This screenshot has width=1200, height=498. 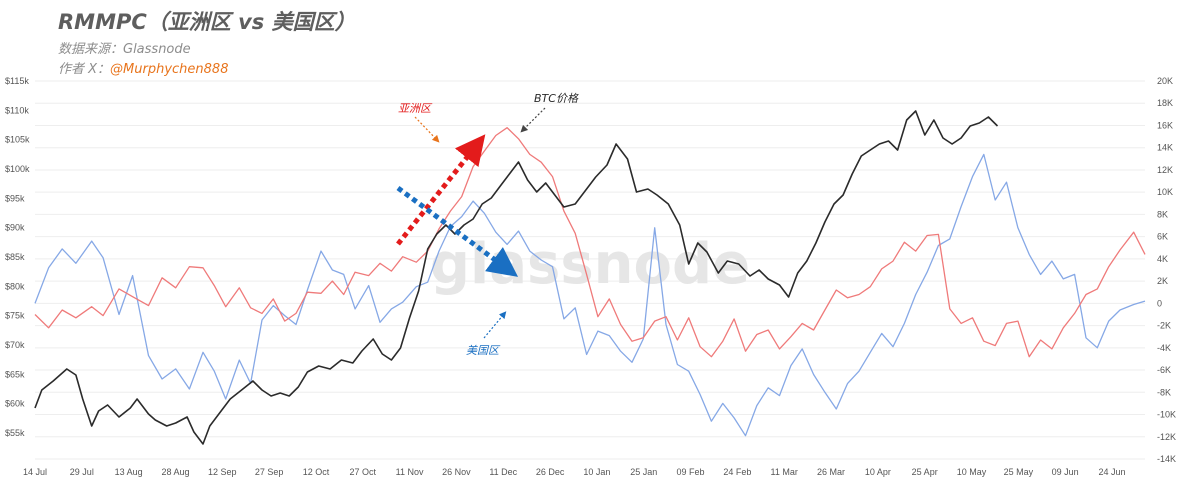 I want to click on x-tick-label: 10 Apr, so click(x=878, y=472).